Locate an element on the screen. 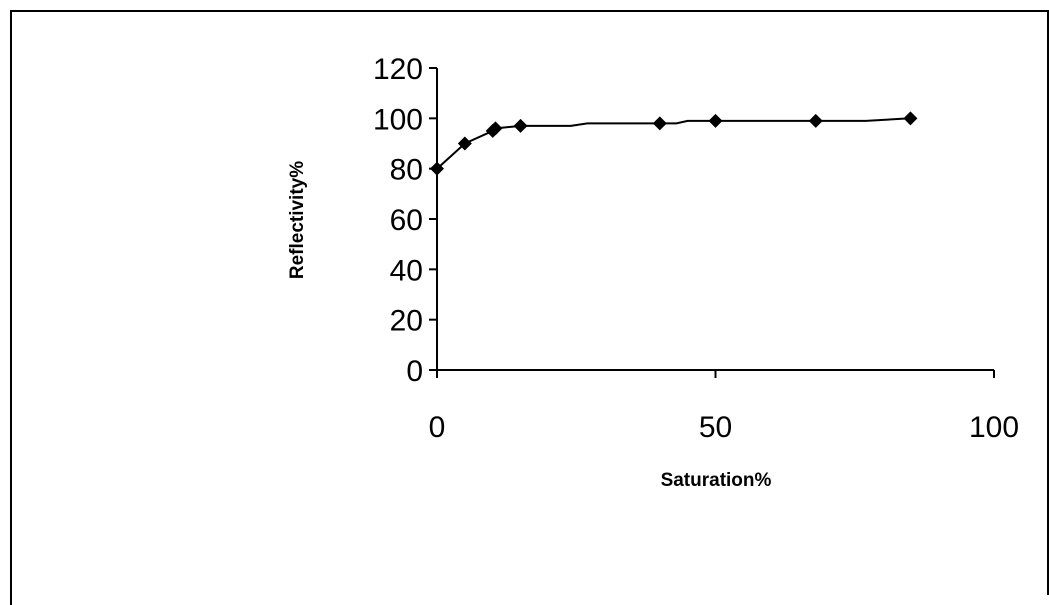  y-axis-title: Reflectivity% is located at coordinates (297, 220).